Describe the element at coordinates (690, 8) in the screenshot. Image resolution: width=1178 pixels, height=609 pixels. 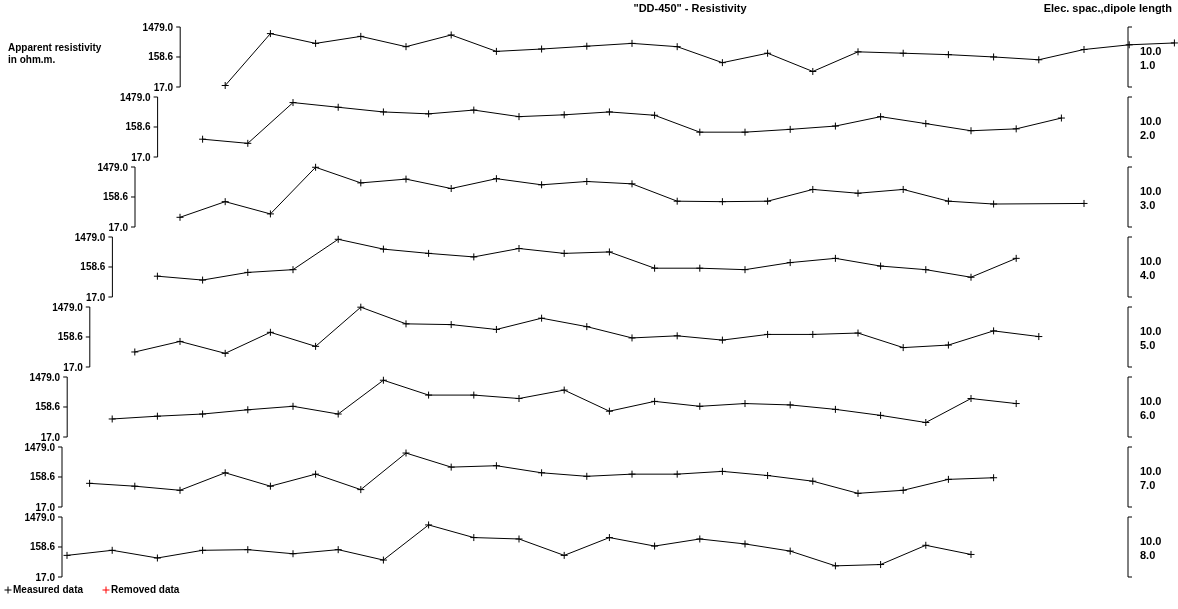
I see `chart-title: "DD-450" - Resistivity` at that location.